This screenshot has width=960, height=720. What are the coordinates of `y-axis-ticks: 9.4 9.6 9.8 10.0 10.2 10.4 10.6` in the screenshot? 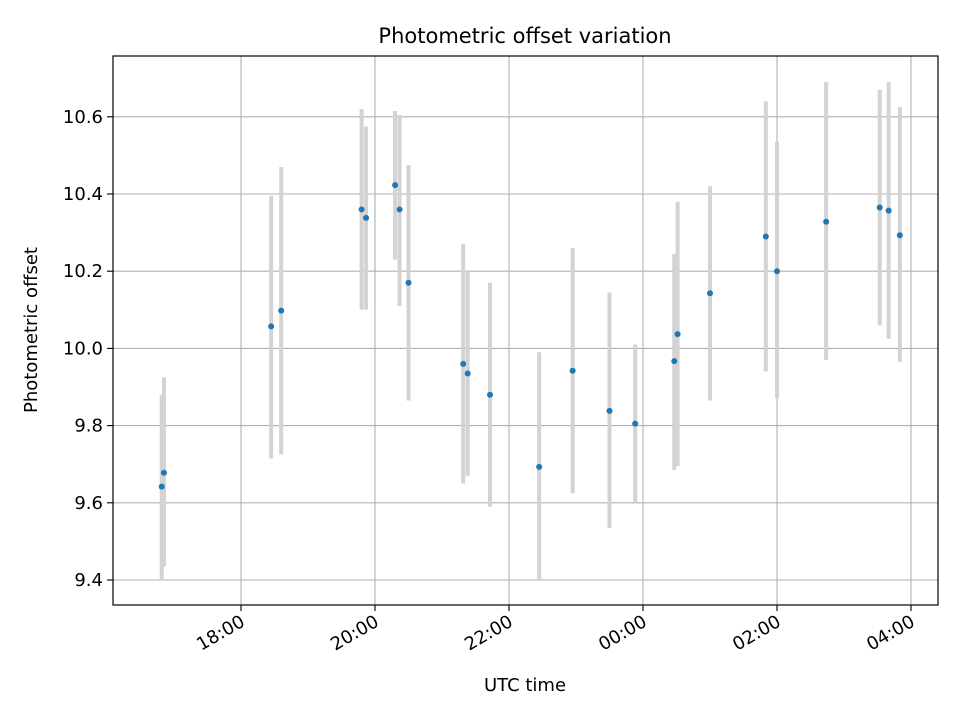 It's located at (88, 349).